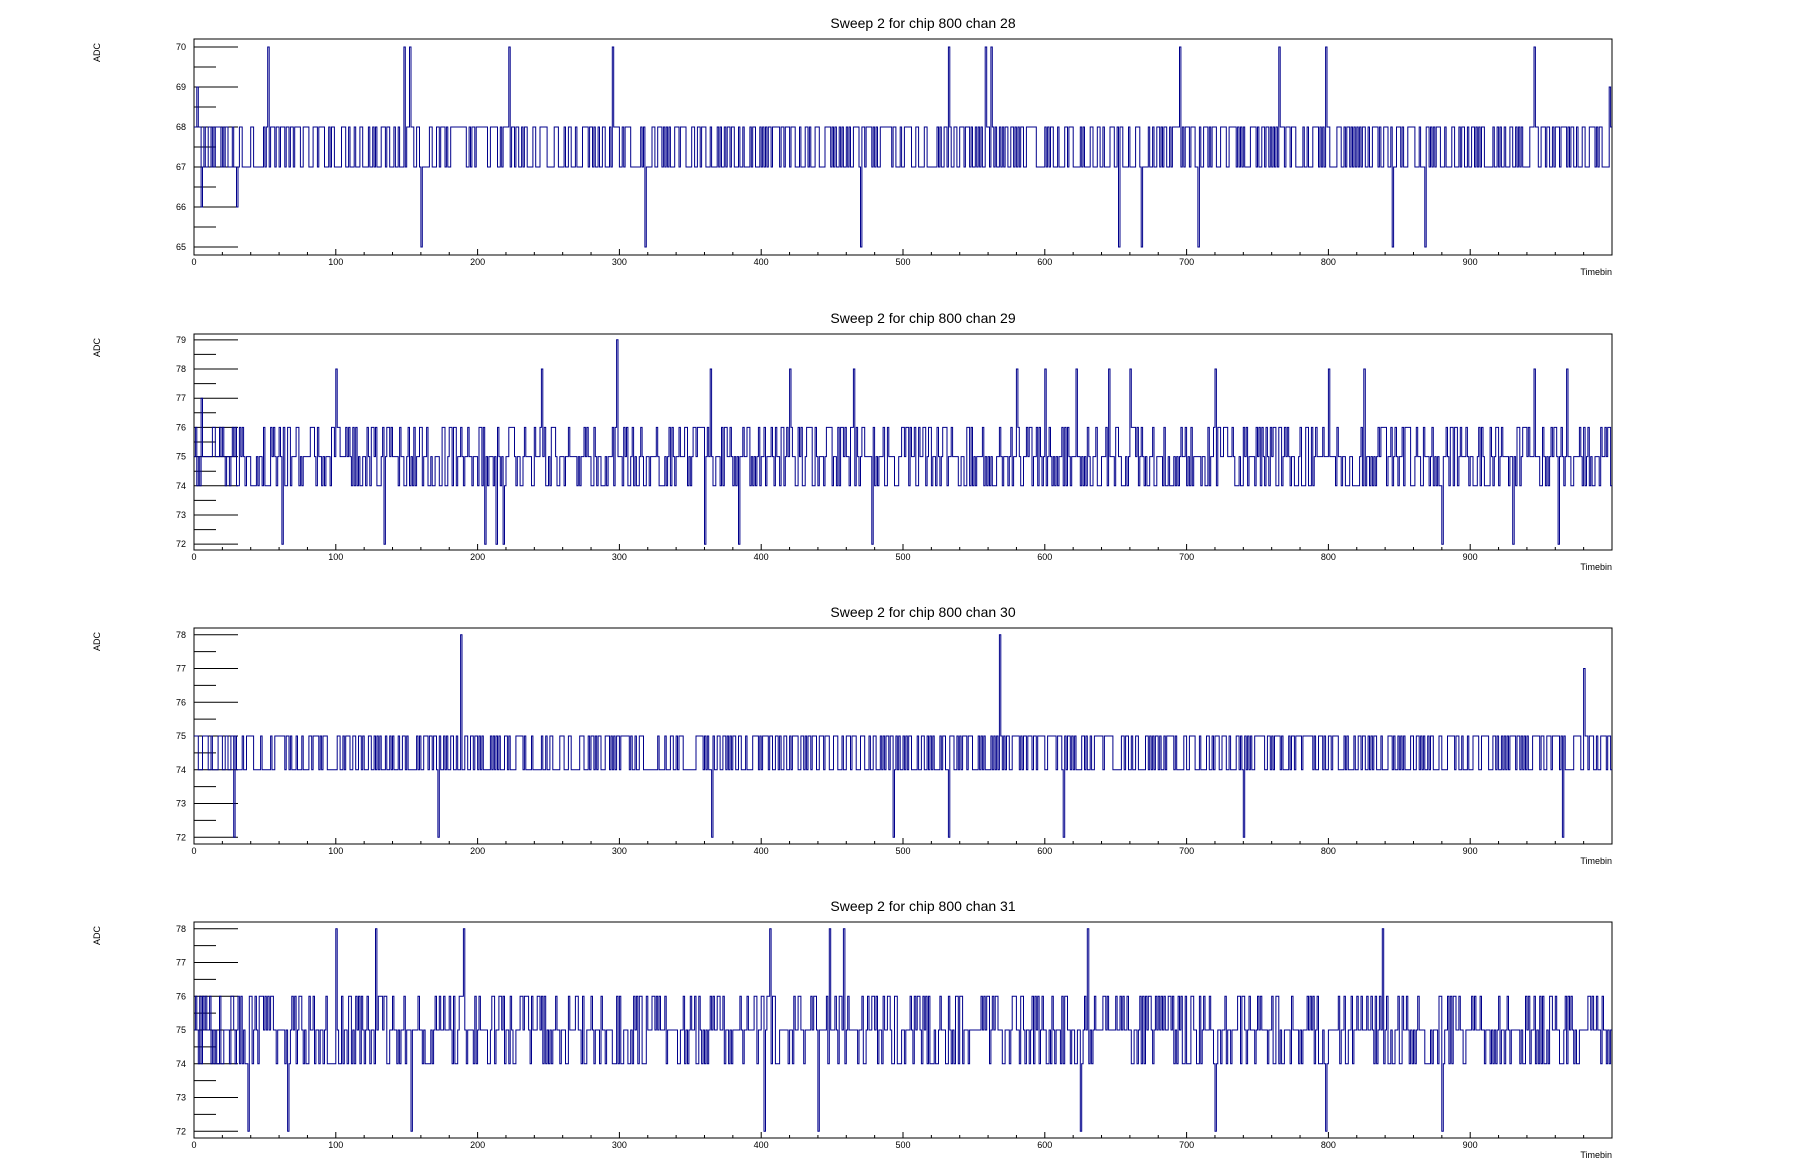 The image size is (1796, 1172). What do you see at coordinates (181, 340) in the screenshot?
I see `y-tick-label: 79` at bounding box center [181, 340].